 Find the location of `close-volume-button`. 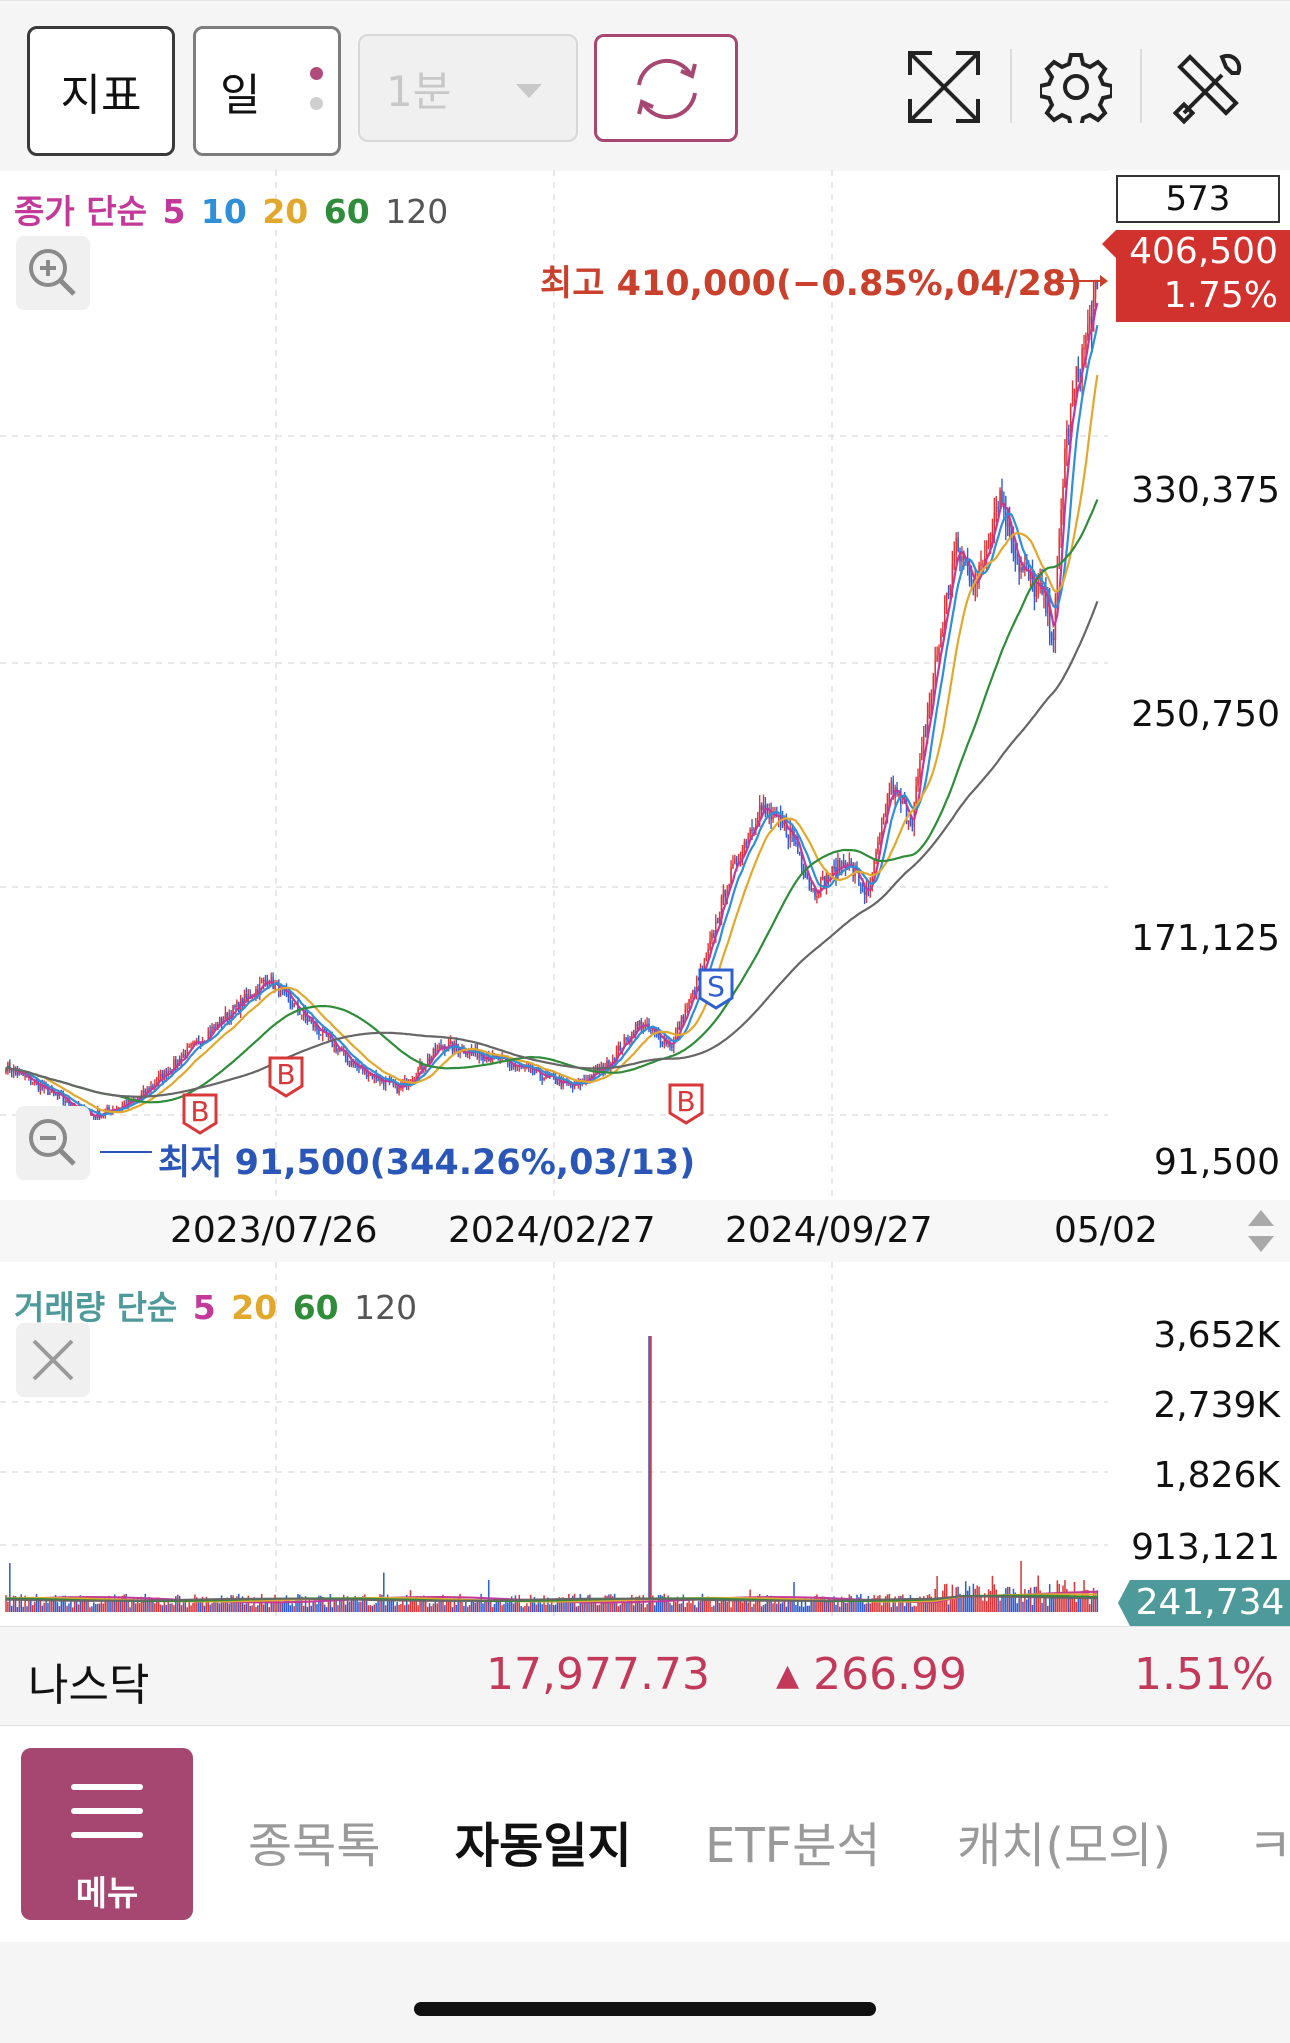

close-volume-button is located at coordinates (53, 1360).